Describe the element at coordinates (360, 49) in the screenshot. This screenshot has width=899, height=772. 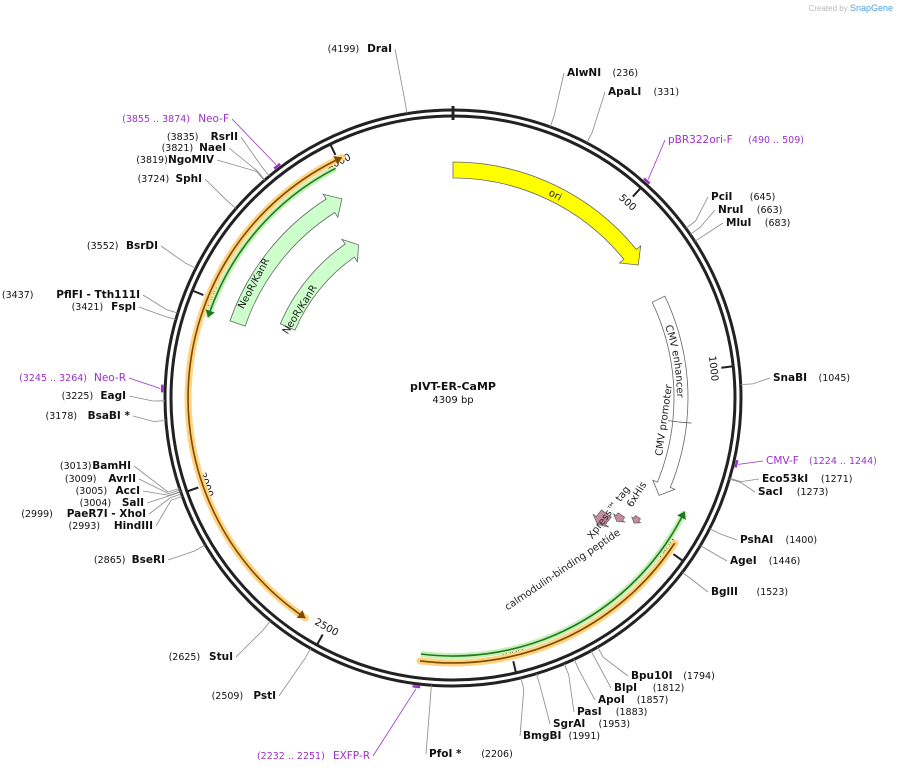
I see `enzyme-site: DraI (4199)` at that location.